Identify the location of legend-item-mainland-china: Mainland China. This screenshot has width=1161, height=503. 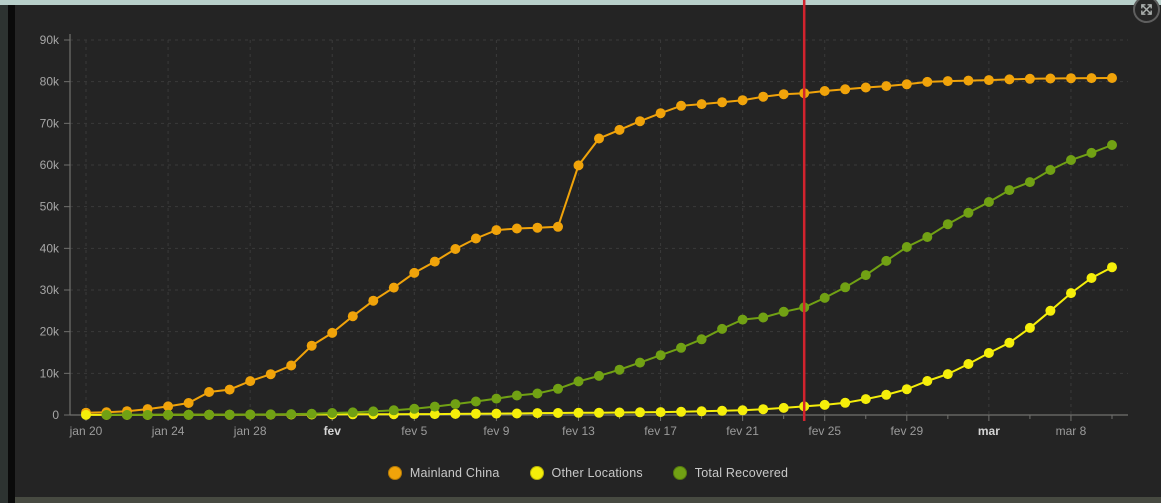
(443, 473).